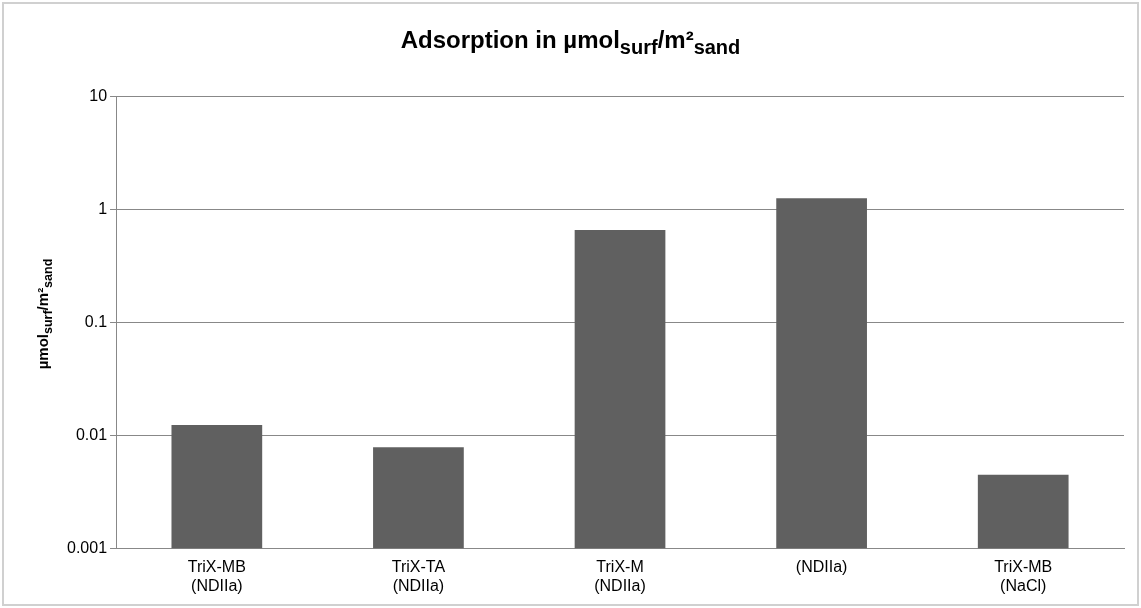  I want to click on y-tick-label: 1, so click(103, 209).